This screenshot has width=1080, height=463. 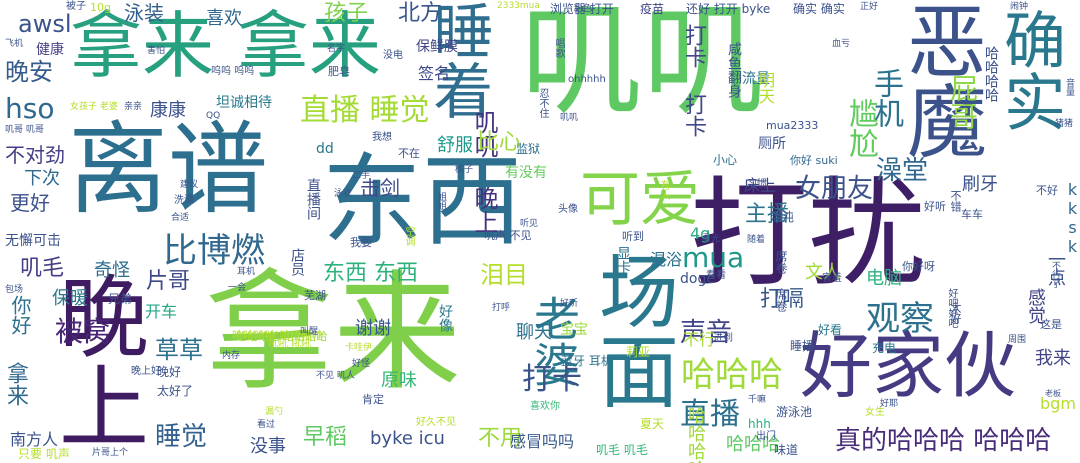 What do you see at coordinates (346, 13) in the screenshot?
I see `cloud-word: 孩子` at bounding box center [346, 13].